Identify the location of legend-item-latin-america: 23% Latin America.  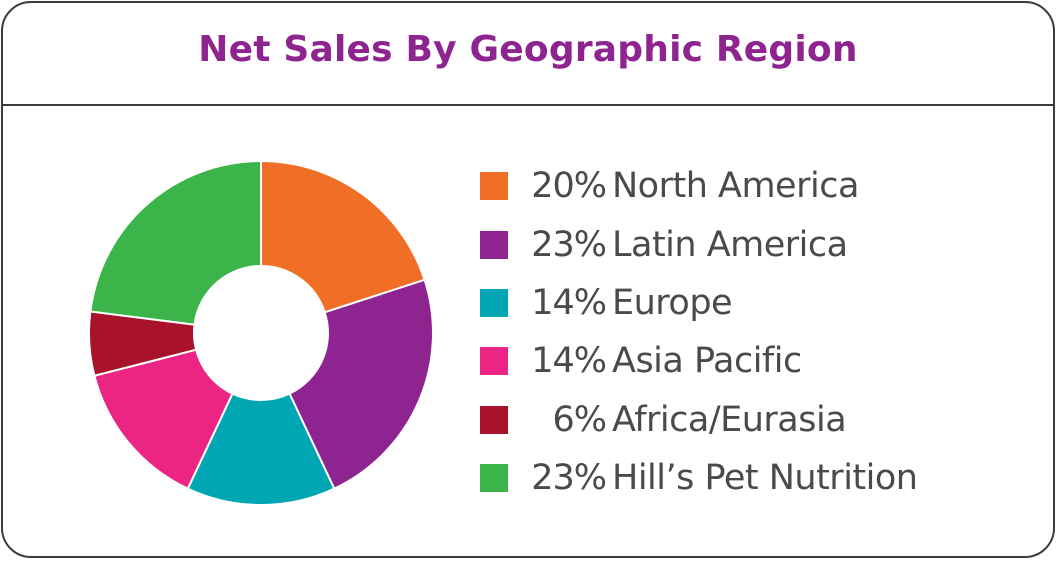
(664, 245).